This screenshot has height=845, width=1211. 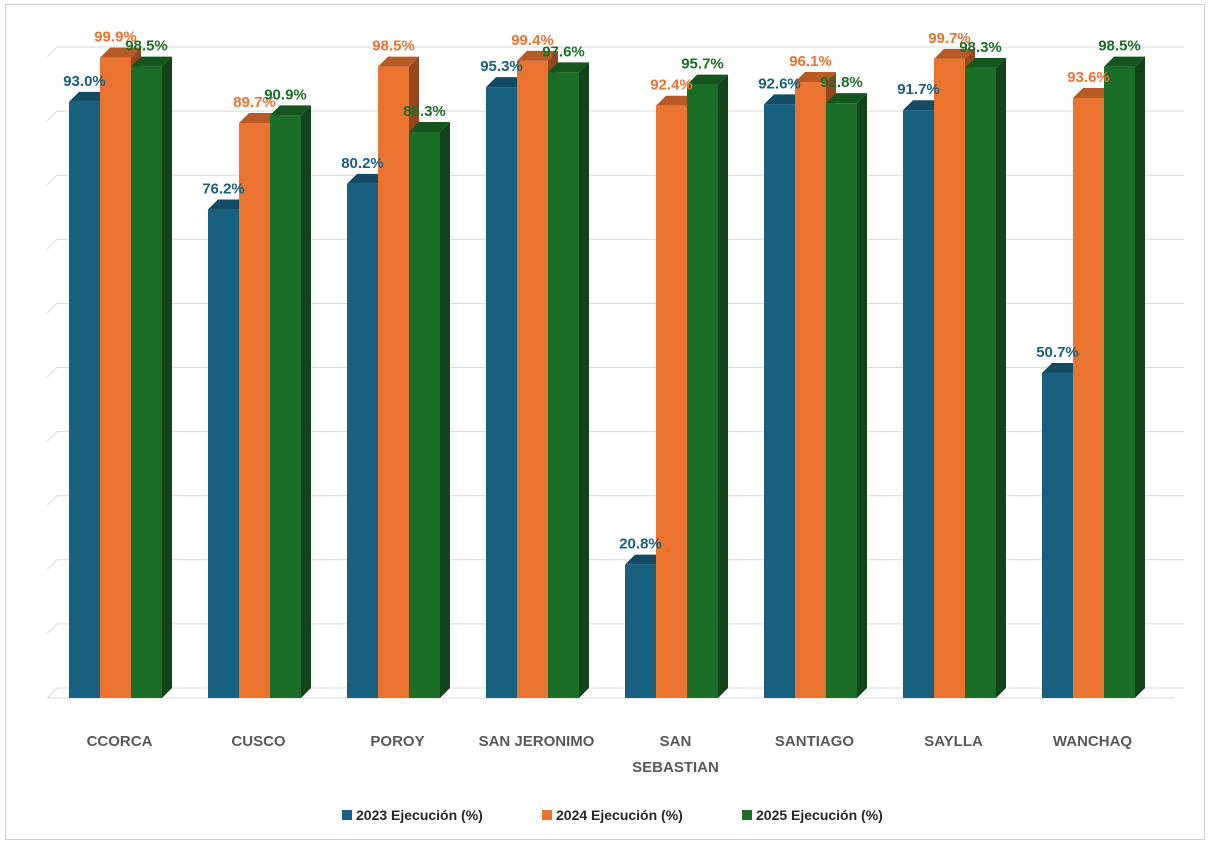 I want to click on data-label: 95.3%, so click(x=501, y=66).